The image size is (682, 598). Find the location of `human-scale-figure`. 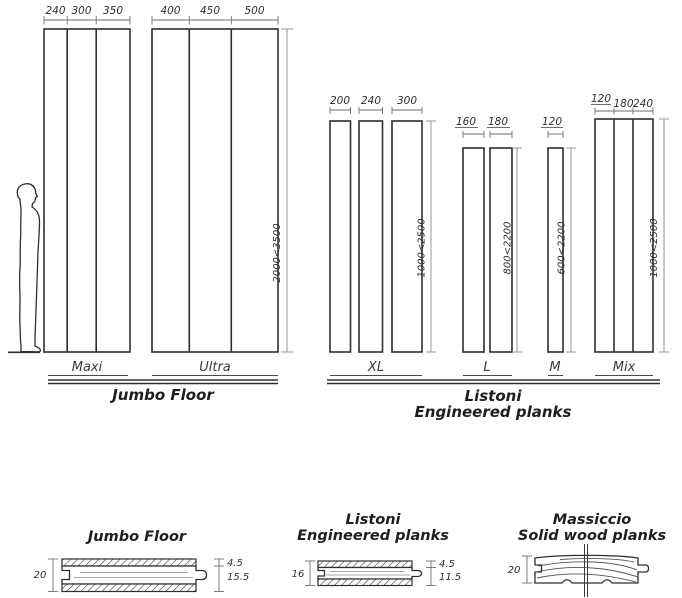

human-scale-figure is located at coordinates (25, 268).